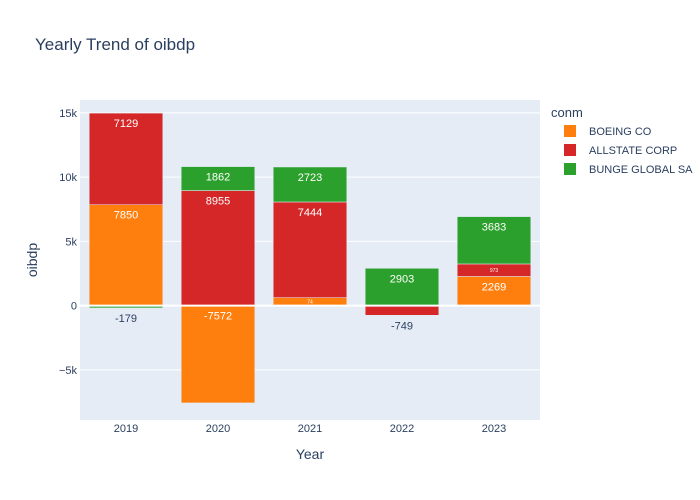  What do you see at coordinates (310, 454) in the screenshot?
I see `x-axis-title: Year` at bounding box center [310, 454].